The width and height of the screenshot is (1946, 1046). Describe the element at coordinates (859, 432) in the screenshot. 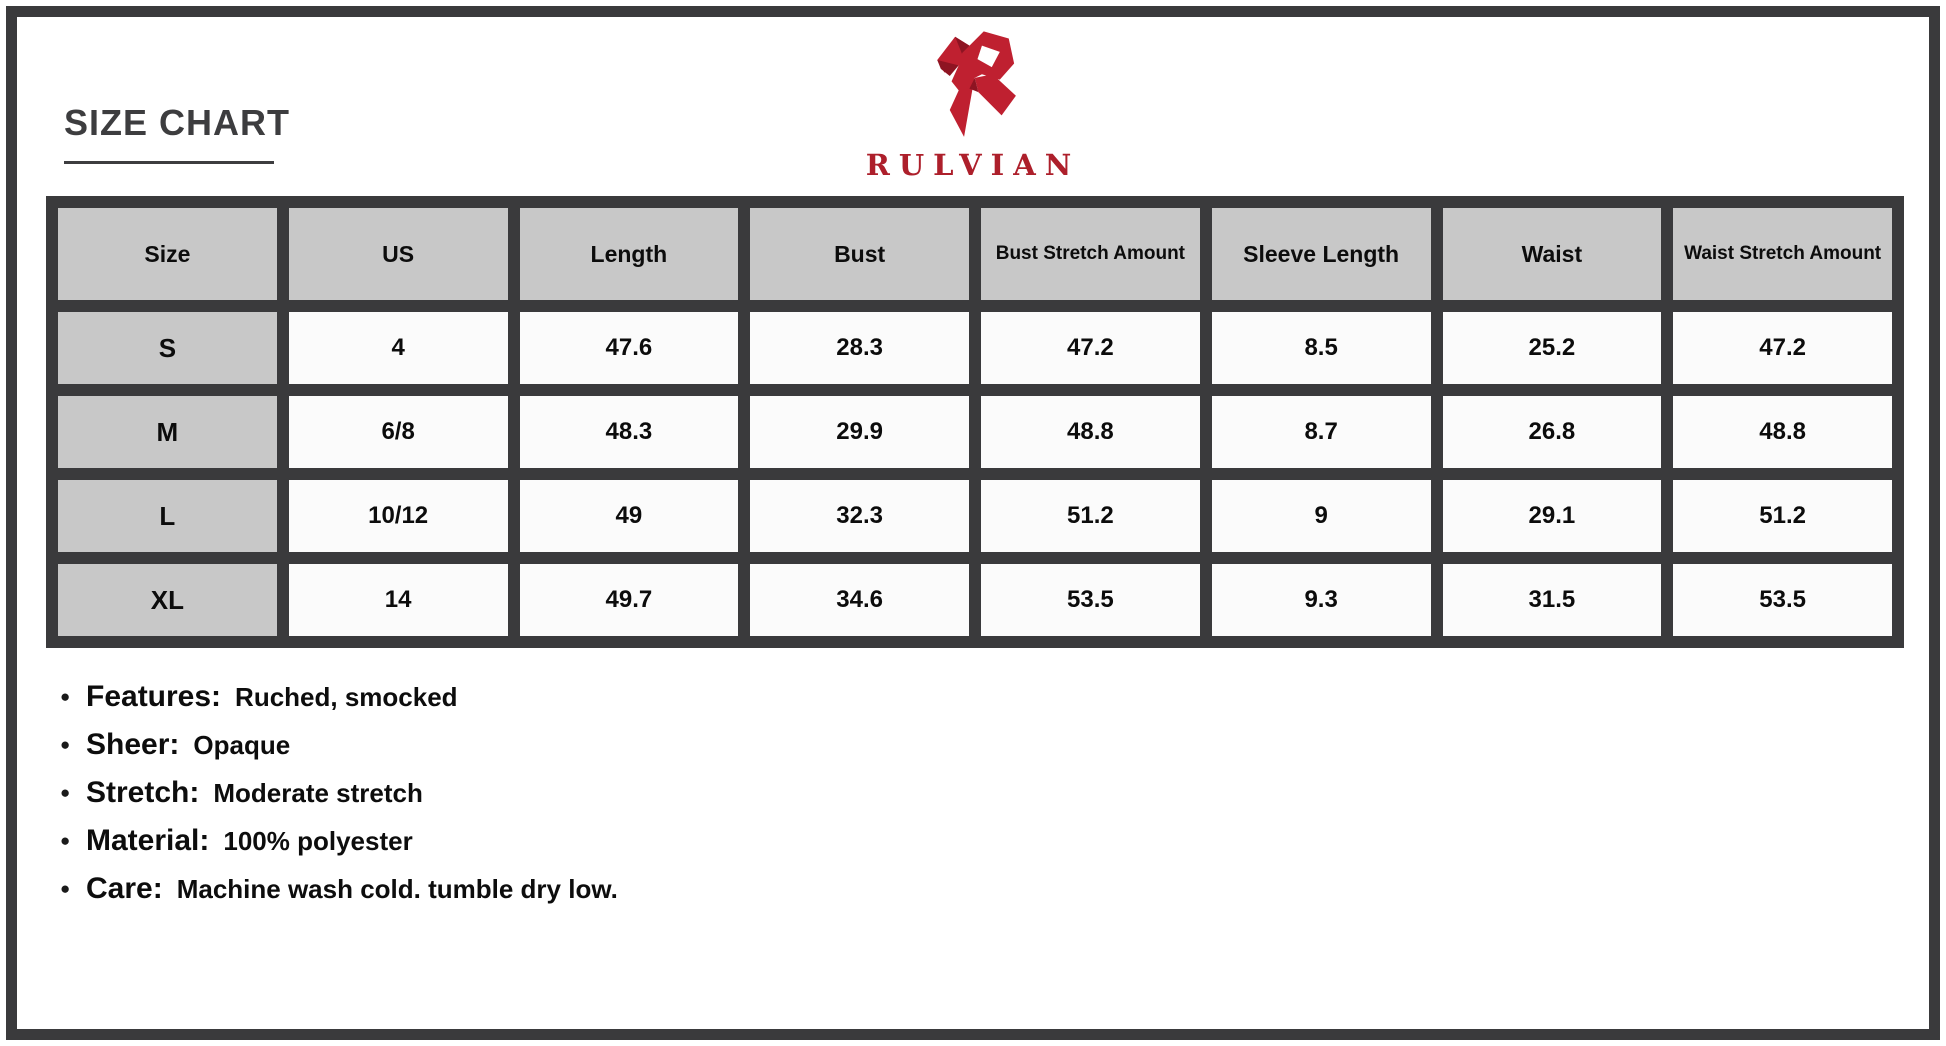

I see `value-cell: 29.9` at that location.